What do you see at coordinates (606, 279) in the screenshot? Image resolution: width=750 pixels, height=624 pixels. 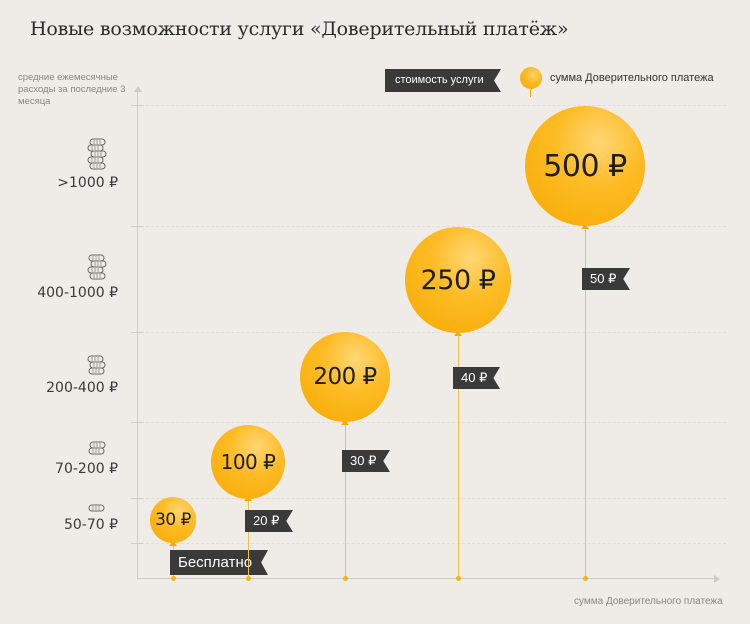 I see `fee-tag-50: 50 ₽` at bounding box center [606, 279].